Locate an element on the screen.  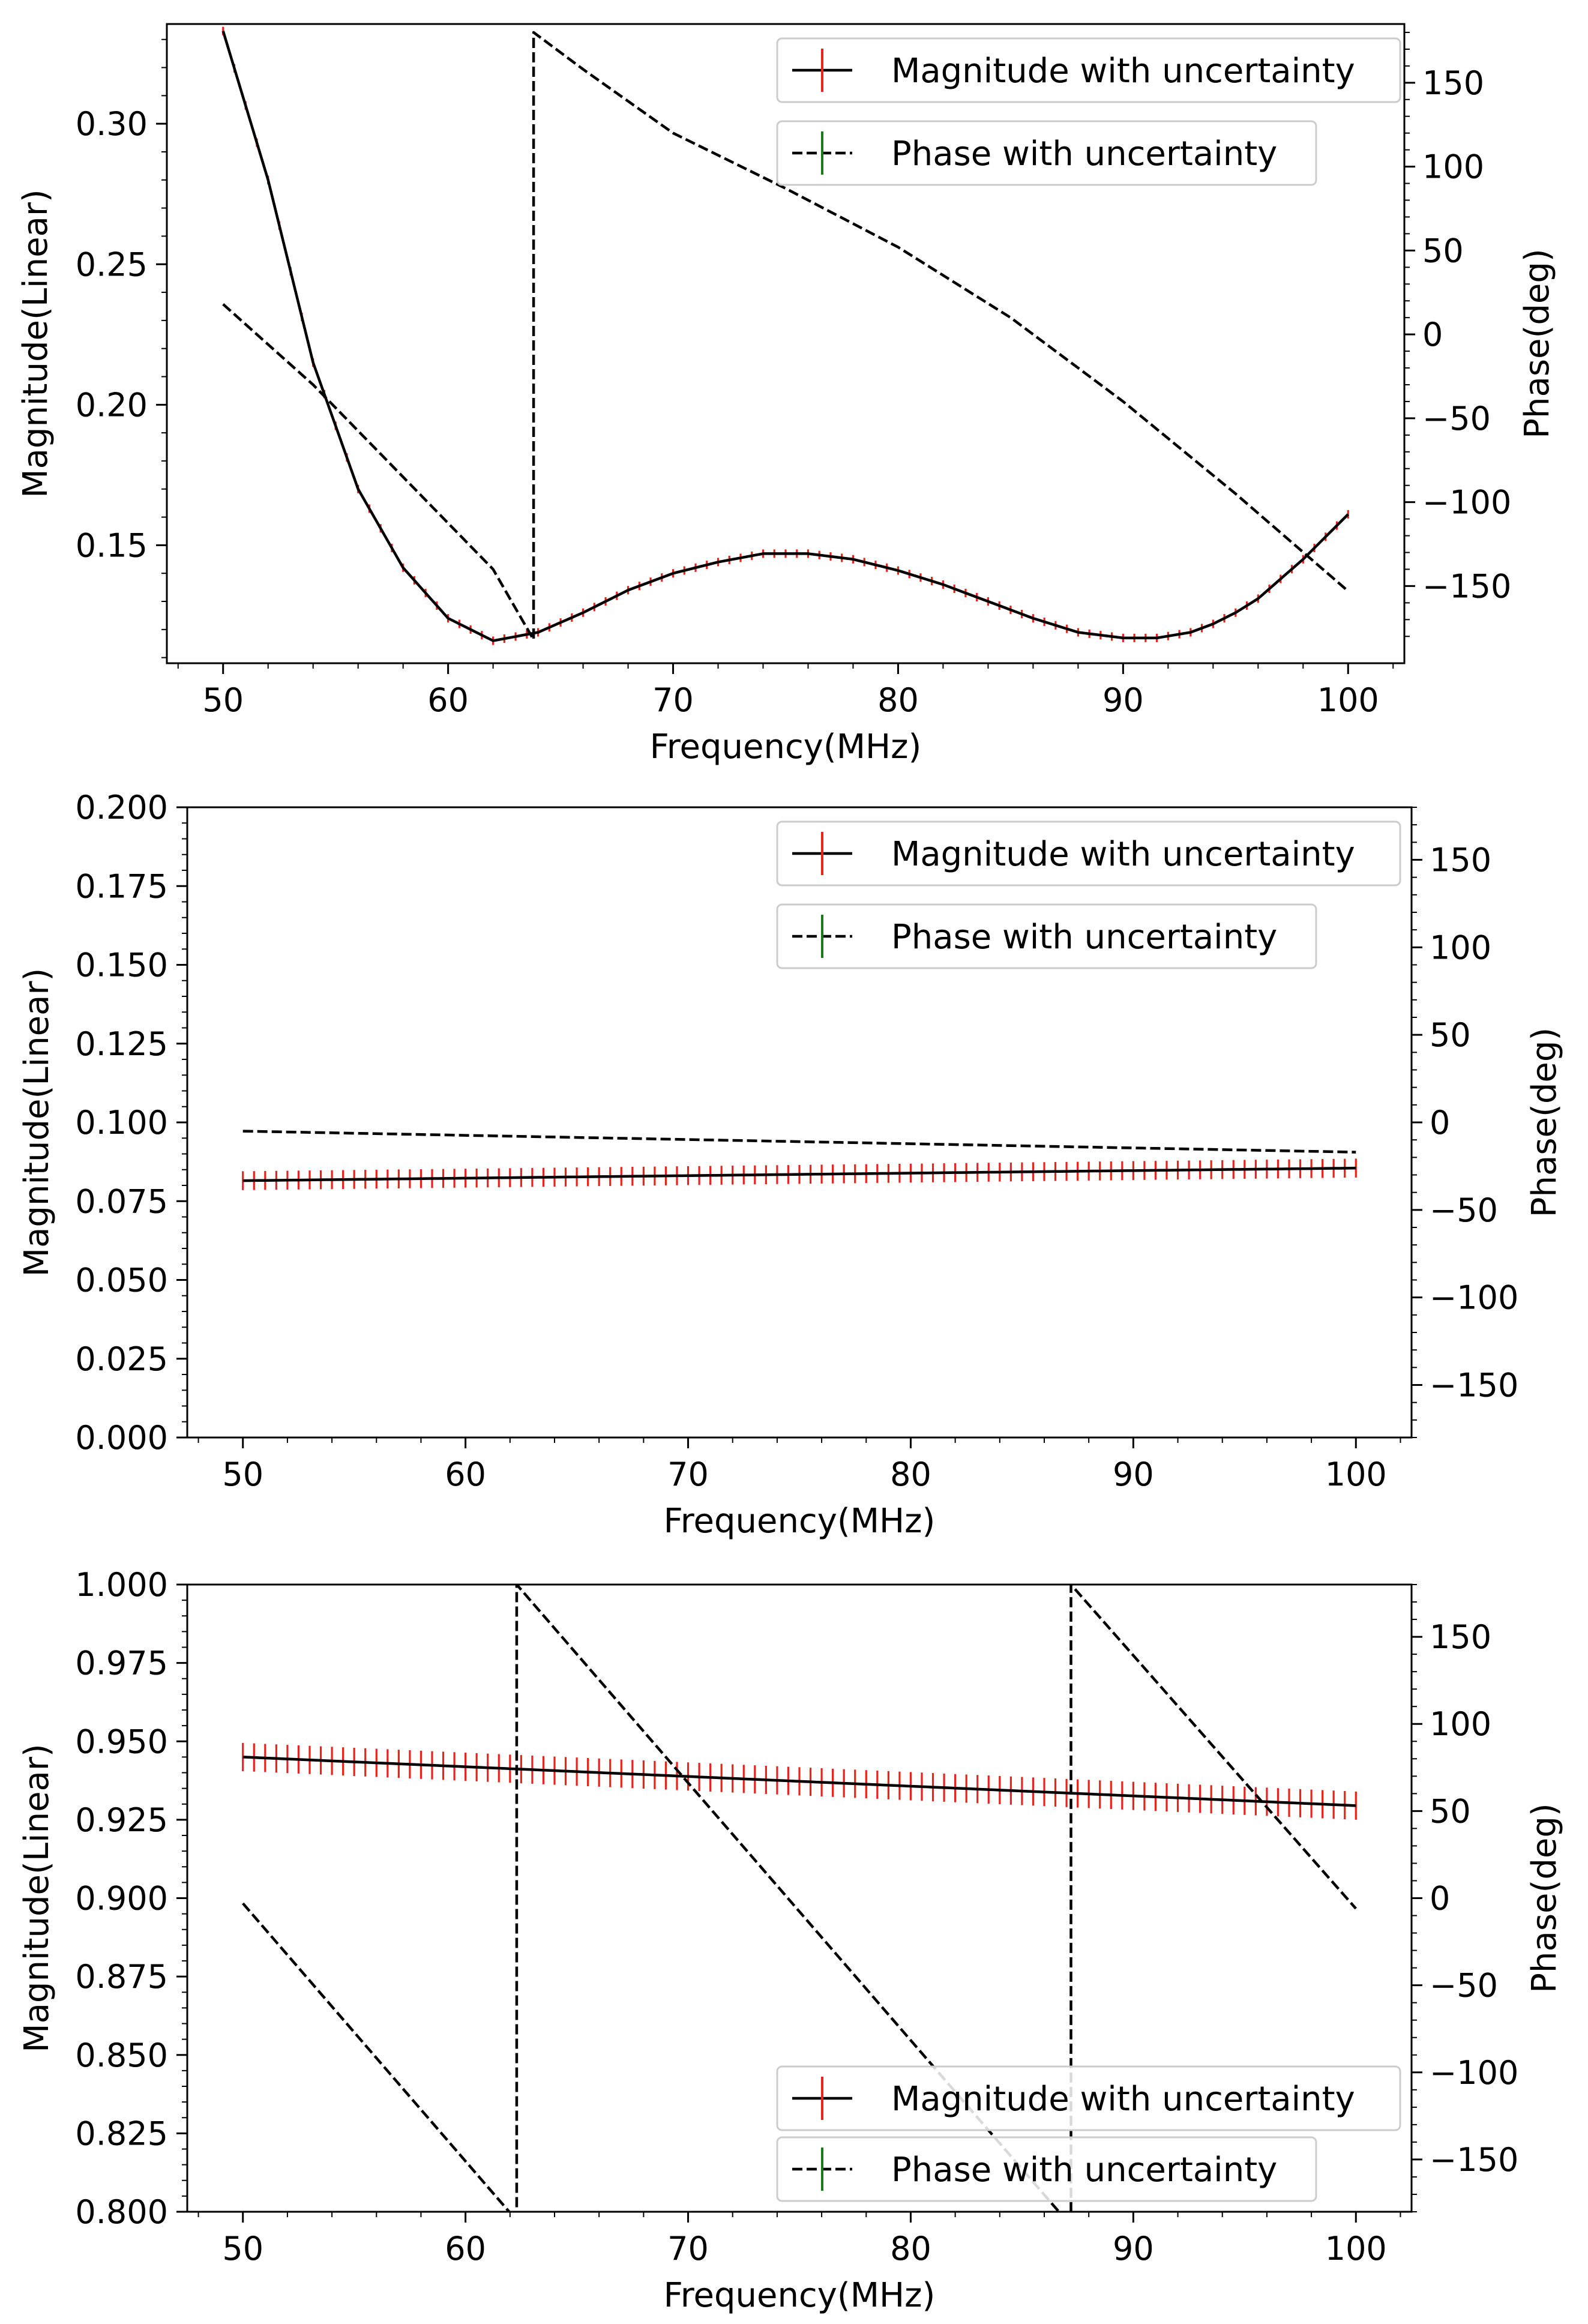
y-tick-label: 0.025 is located at coordinates (121, 1359).